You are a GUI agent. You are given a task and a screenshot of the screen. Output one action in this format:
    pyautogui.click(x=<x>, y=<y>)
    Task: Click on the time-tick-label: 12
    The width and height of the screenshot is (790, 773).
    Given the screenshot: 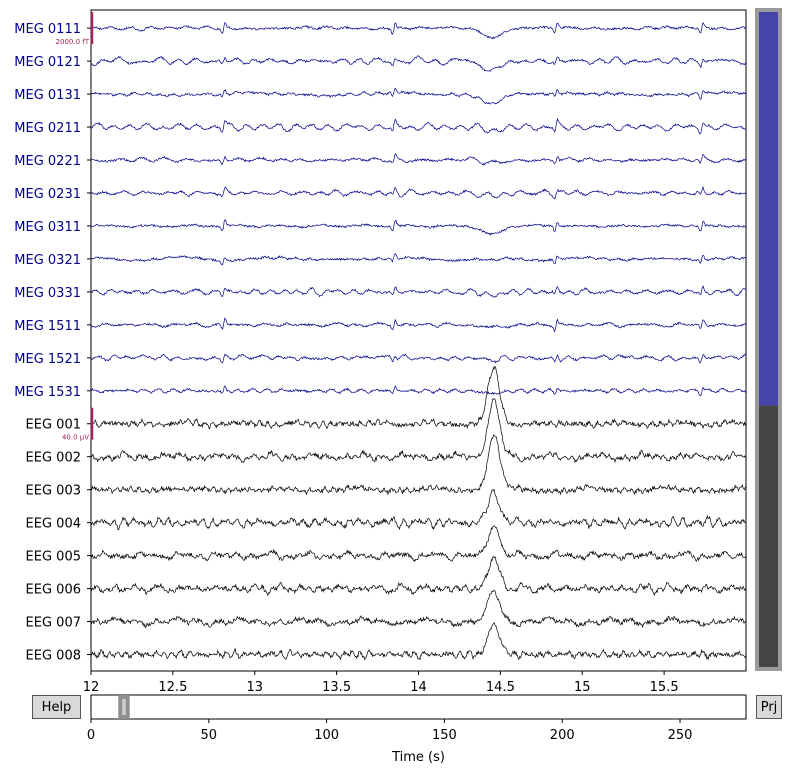 What is the action you would take?
    pyautogui.click(x=91, y=687)
    